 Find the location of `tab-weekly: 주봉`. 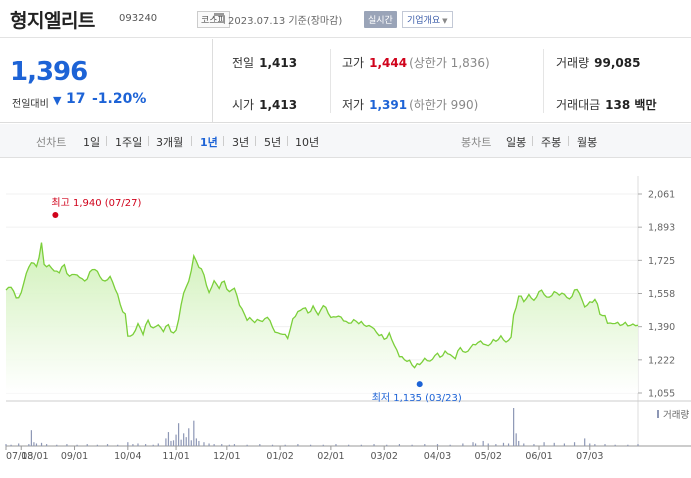

tab-weekly: 주봉 is located at coordinates (551, 142).